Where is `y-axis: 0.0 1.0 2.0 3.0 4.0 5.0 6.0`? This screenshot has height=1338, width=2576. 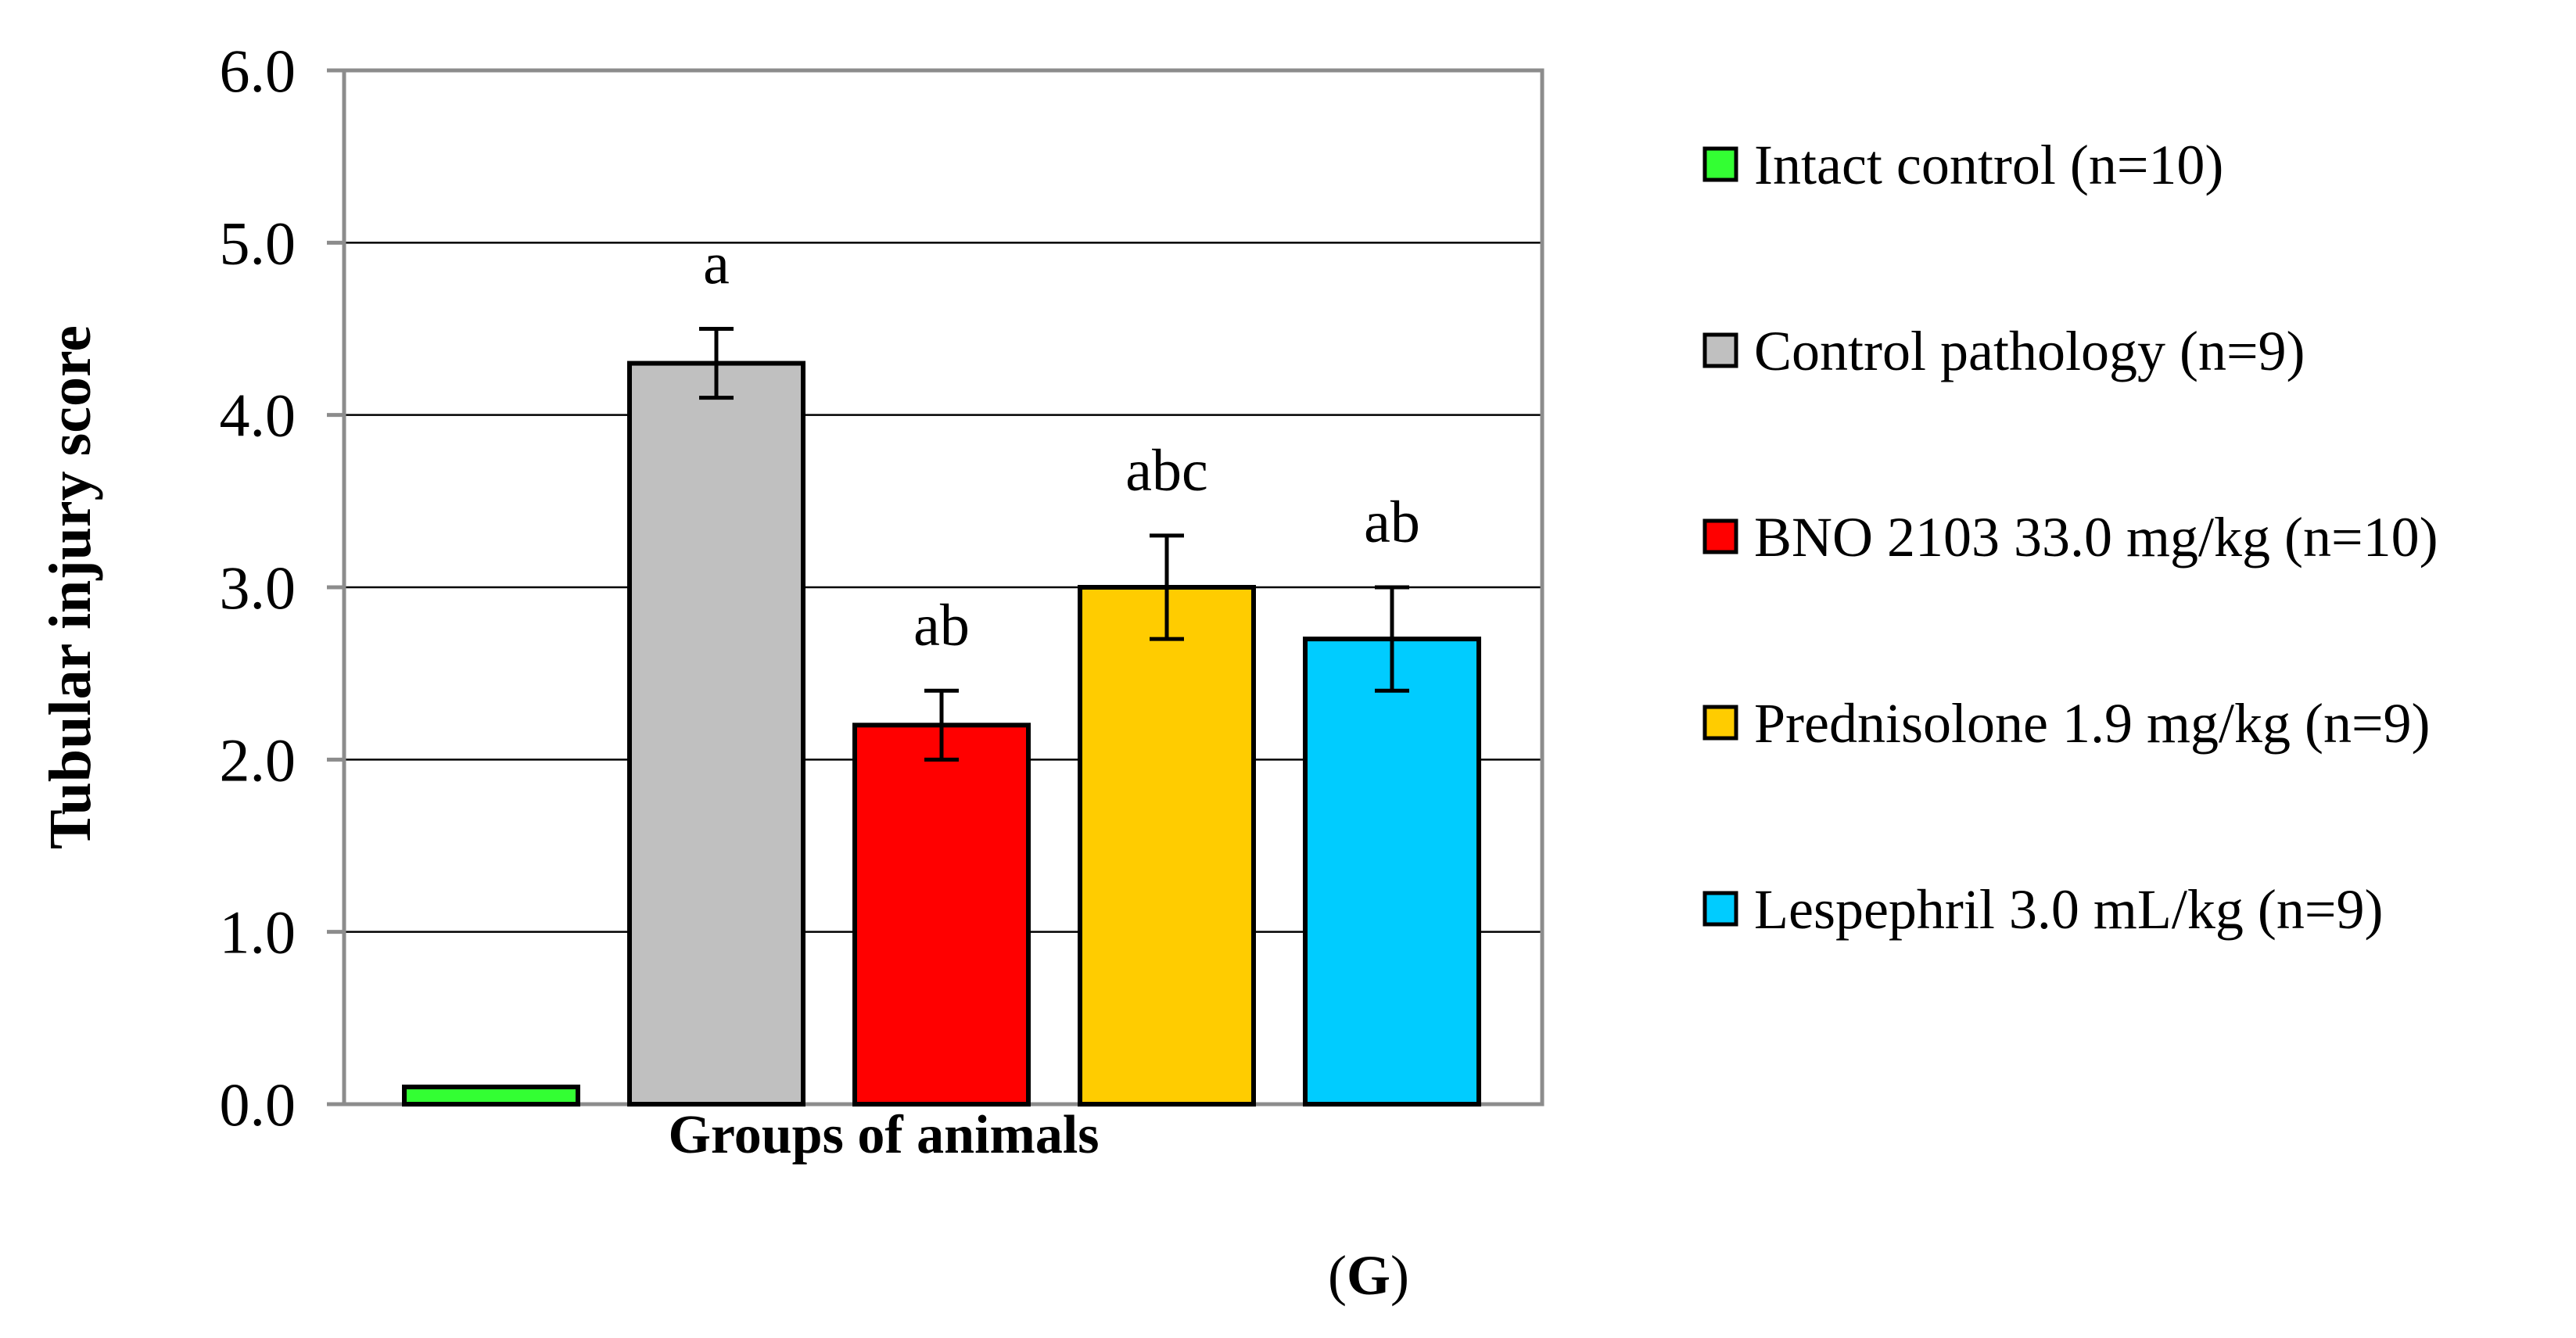
y-axis: 0.0 1.0 2.0 3.0 4.0 5.0 6.0 is located at coordinates (282, 588).